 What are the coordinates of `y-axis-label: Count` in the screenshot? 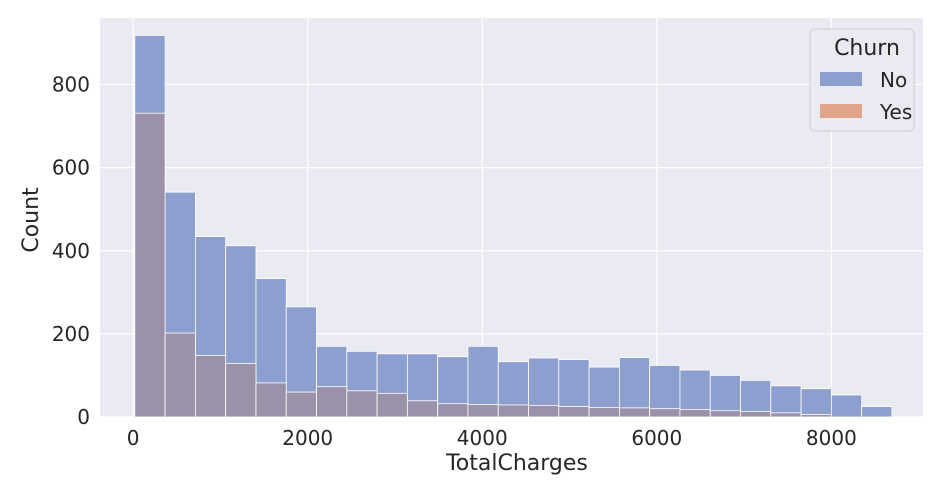 It's located at (31, 220).